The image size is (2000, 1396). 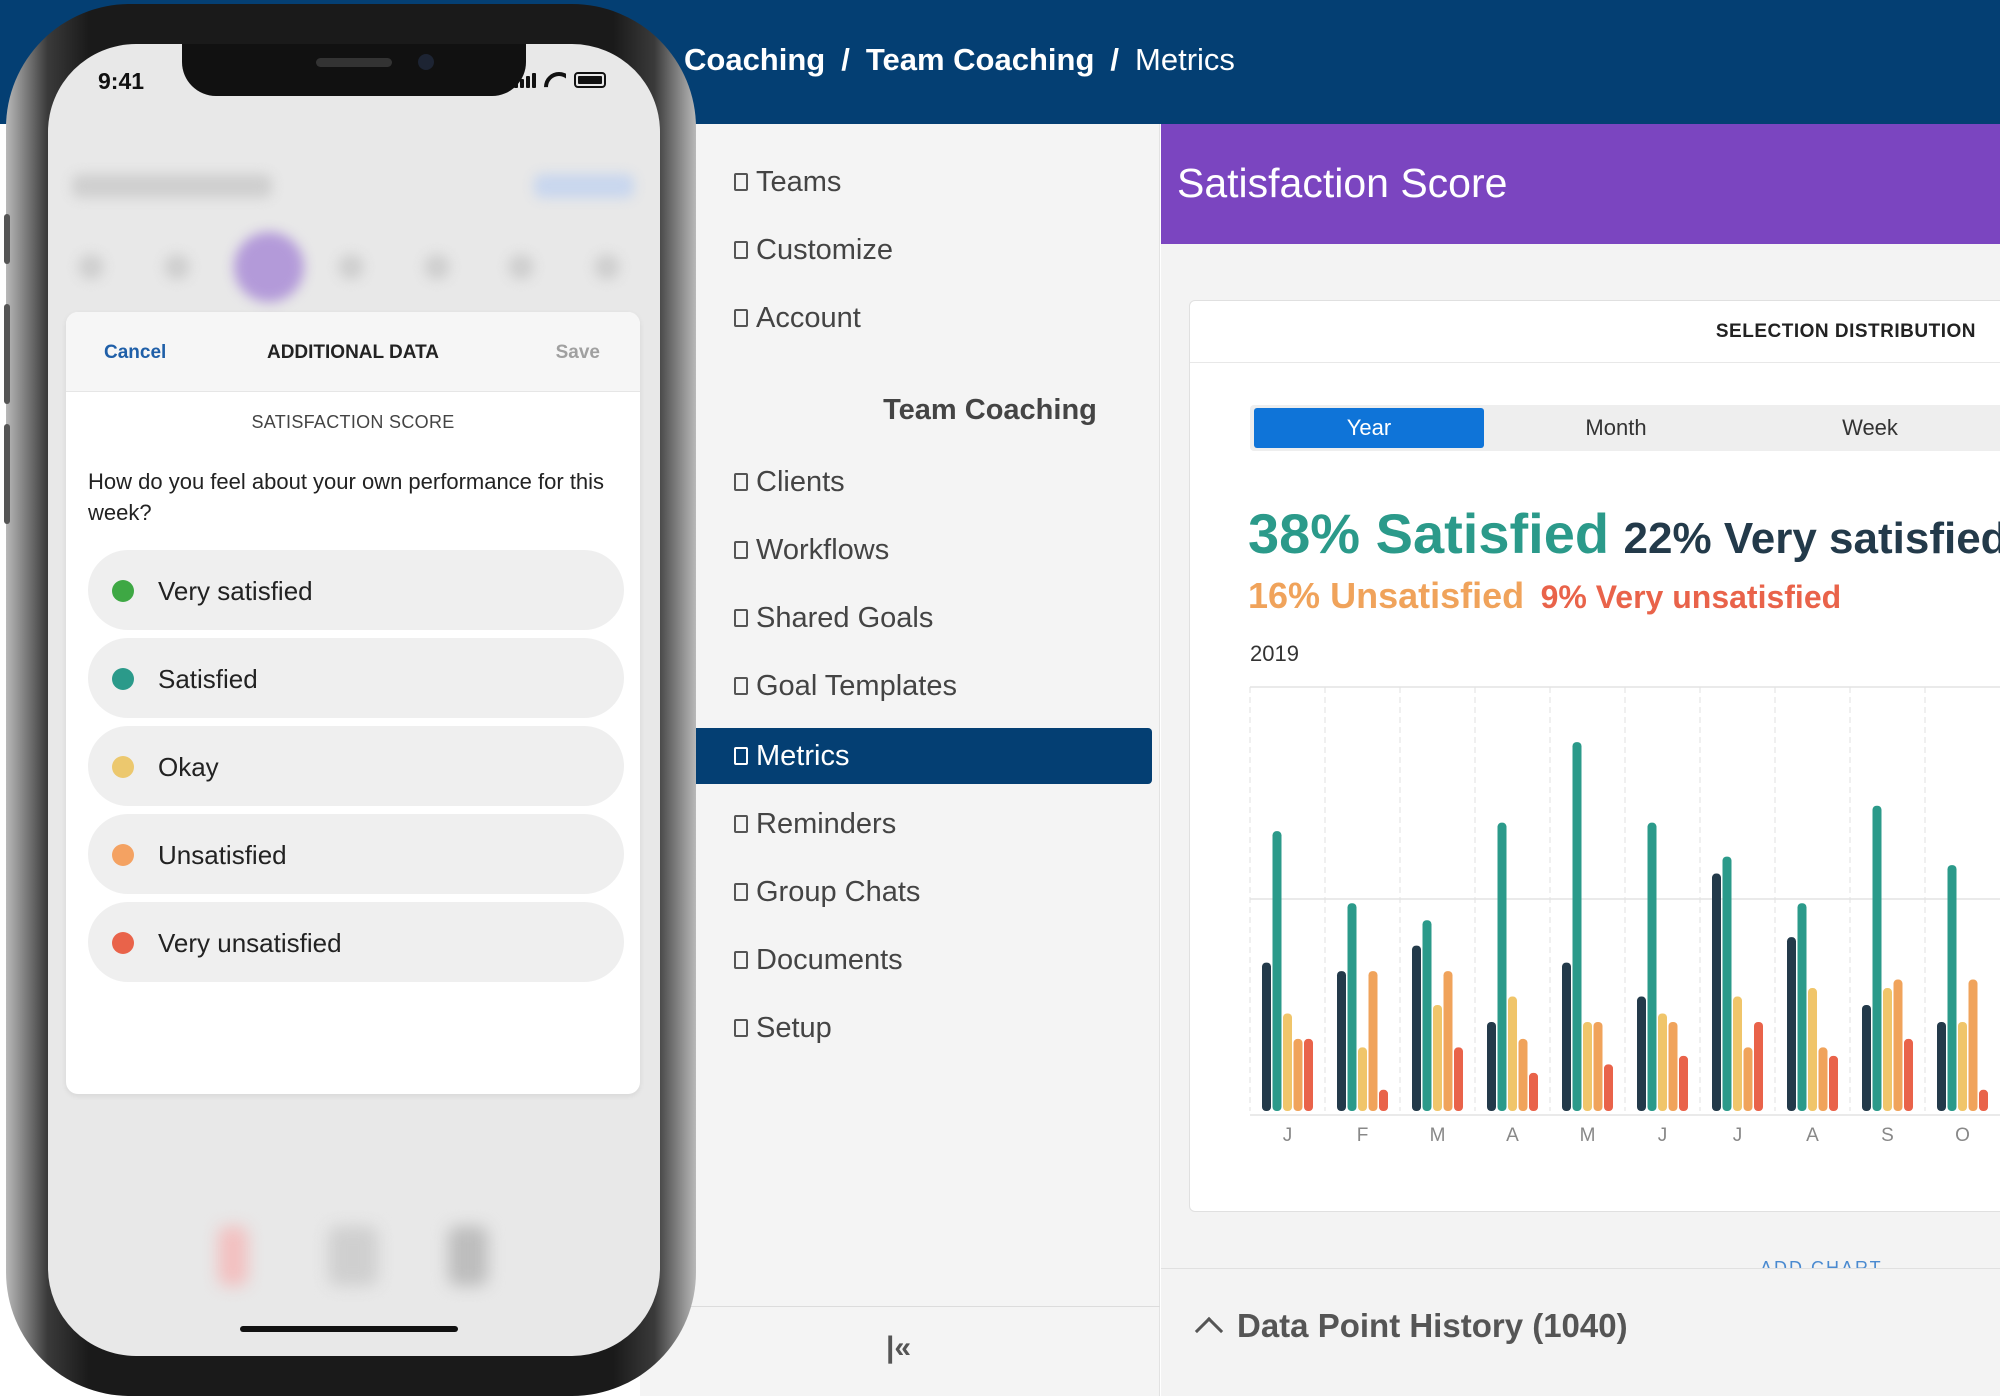 I want to click on summary-line-2: 16% Unsatisfied 9% Very unsatisfied, so click(x=1544, y=596).